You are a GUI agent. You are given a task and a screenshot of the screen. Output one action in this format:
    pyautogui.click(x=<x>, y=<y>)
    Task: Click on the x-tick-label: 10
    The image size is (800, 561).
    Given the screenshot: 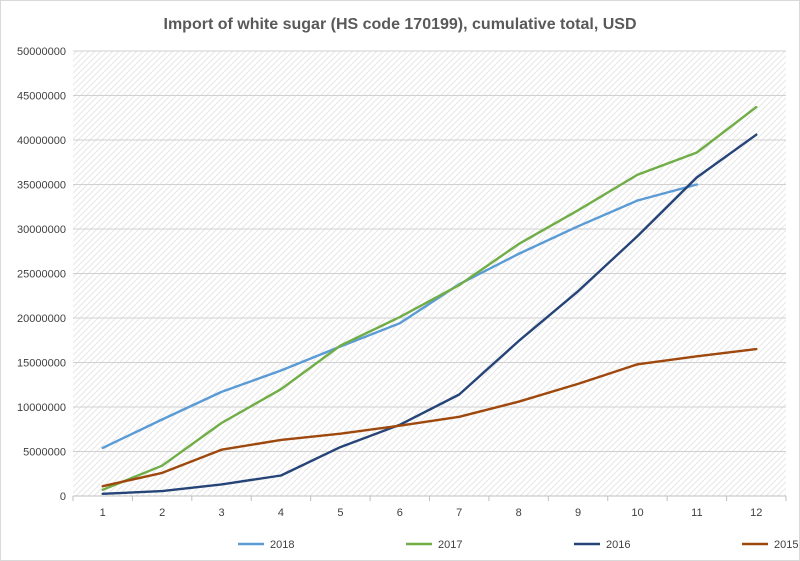 What is the action you would take?
    pyautogui.click(x=637, y=513)
    